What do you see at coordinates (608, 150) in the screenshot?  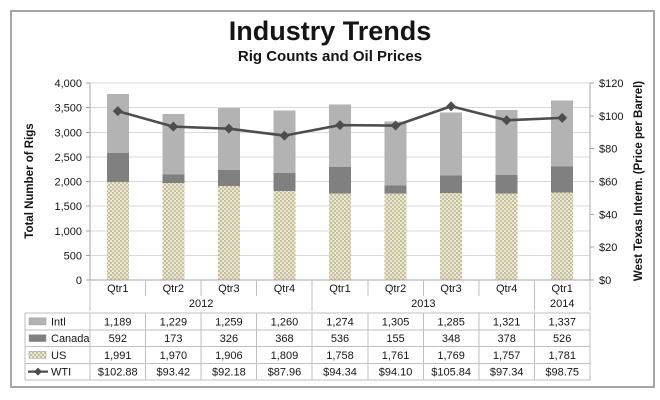 I see `right-axis-tick-label: $80` at bounding box center [608, 150].